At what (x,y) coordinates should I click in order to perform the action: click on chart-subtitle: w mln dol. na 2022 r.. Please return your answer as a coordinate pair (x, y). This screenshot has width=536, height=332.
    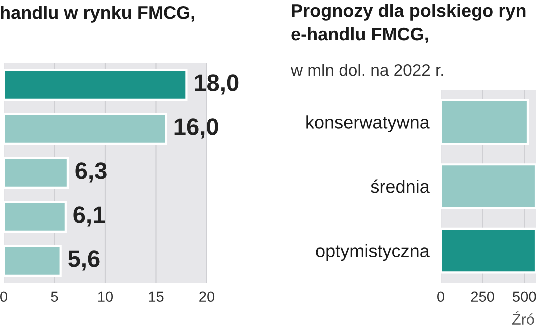
    Looking at the image, I should click on (367, 70).